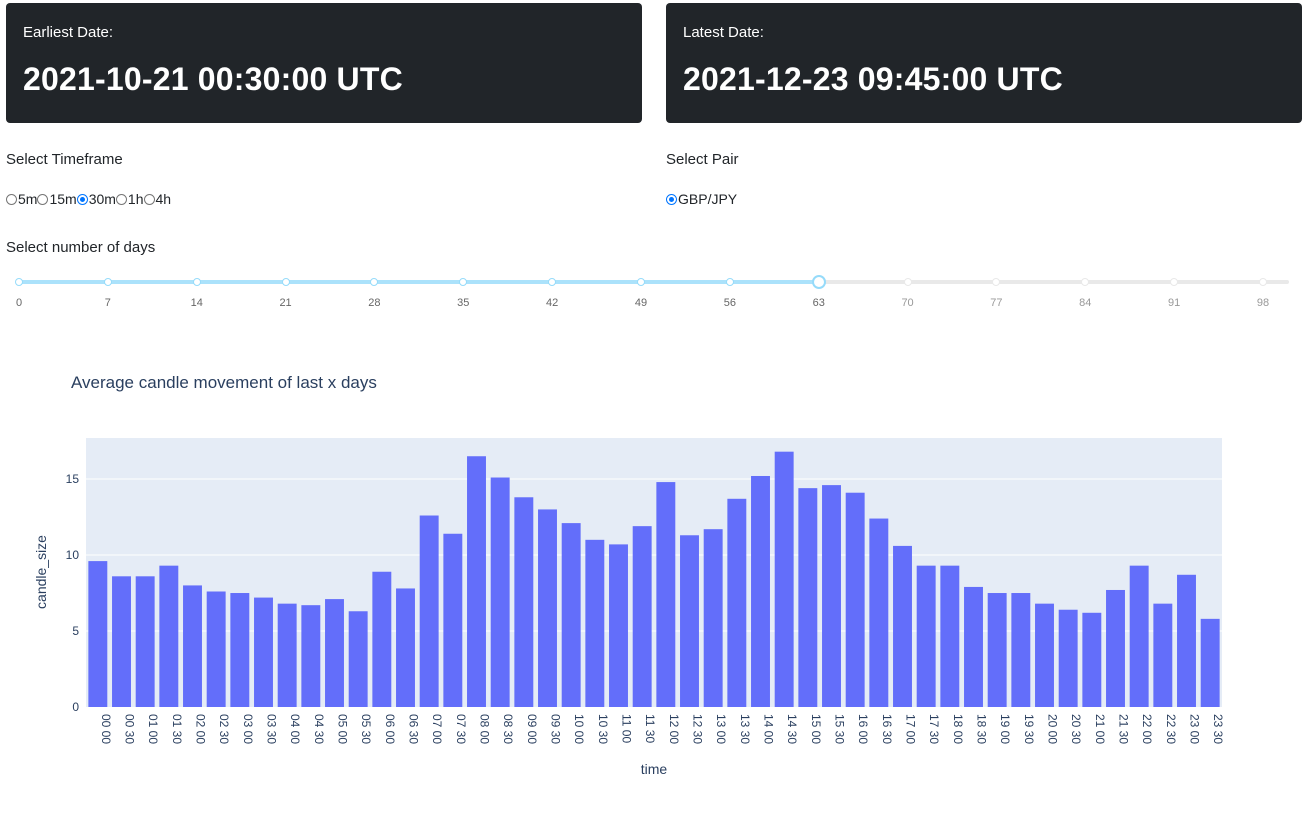 The image size is (1307, 817). Describe the element at coordinates (907, 303) in the screenshot. I see `slider-mark-label: 70` at that location.